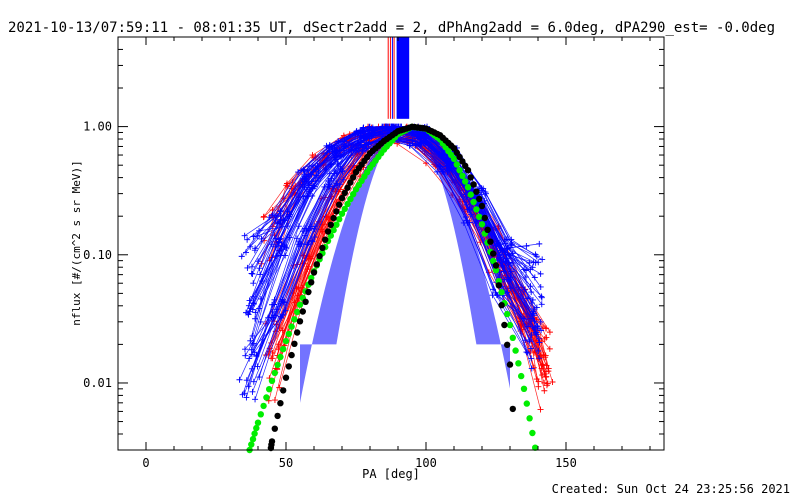  Describe the element at coordinates (76, 243) in the screenshot. I see `y-axis-label: nflux [#/(cm^2 s sr MeV)]` at that location.